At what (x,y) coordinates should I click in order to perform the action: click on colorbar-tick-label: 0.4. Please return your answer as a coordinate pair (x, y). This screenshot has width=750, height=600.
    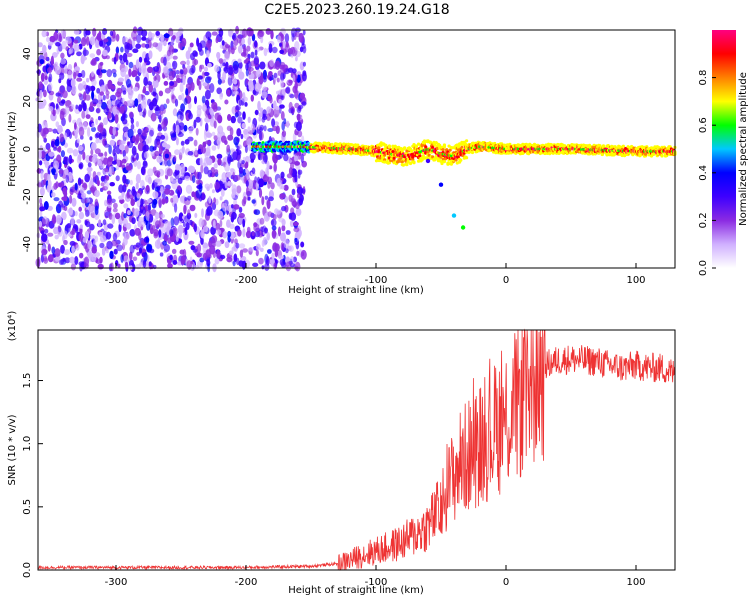
    Looking at the image, I should click on (703, 173).